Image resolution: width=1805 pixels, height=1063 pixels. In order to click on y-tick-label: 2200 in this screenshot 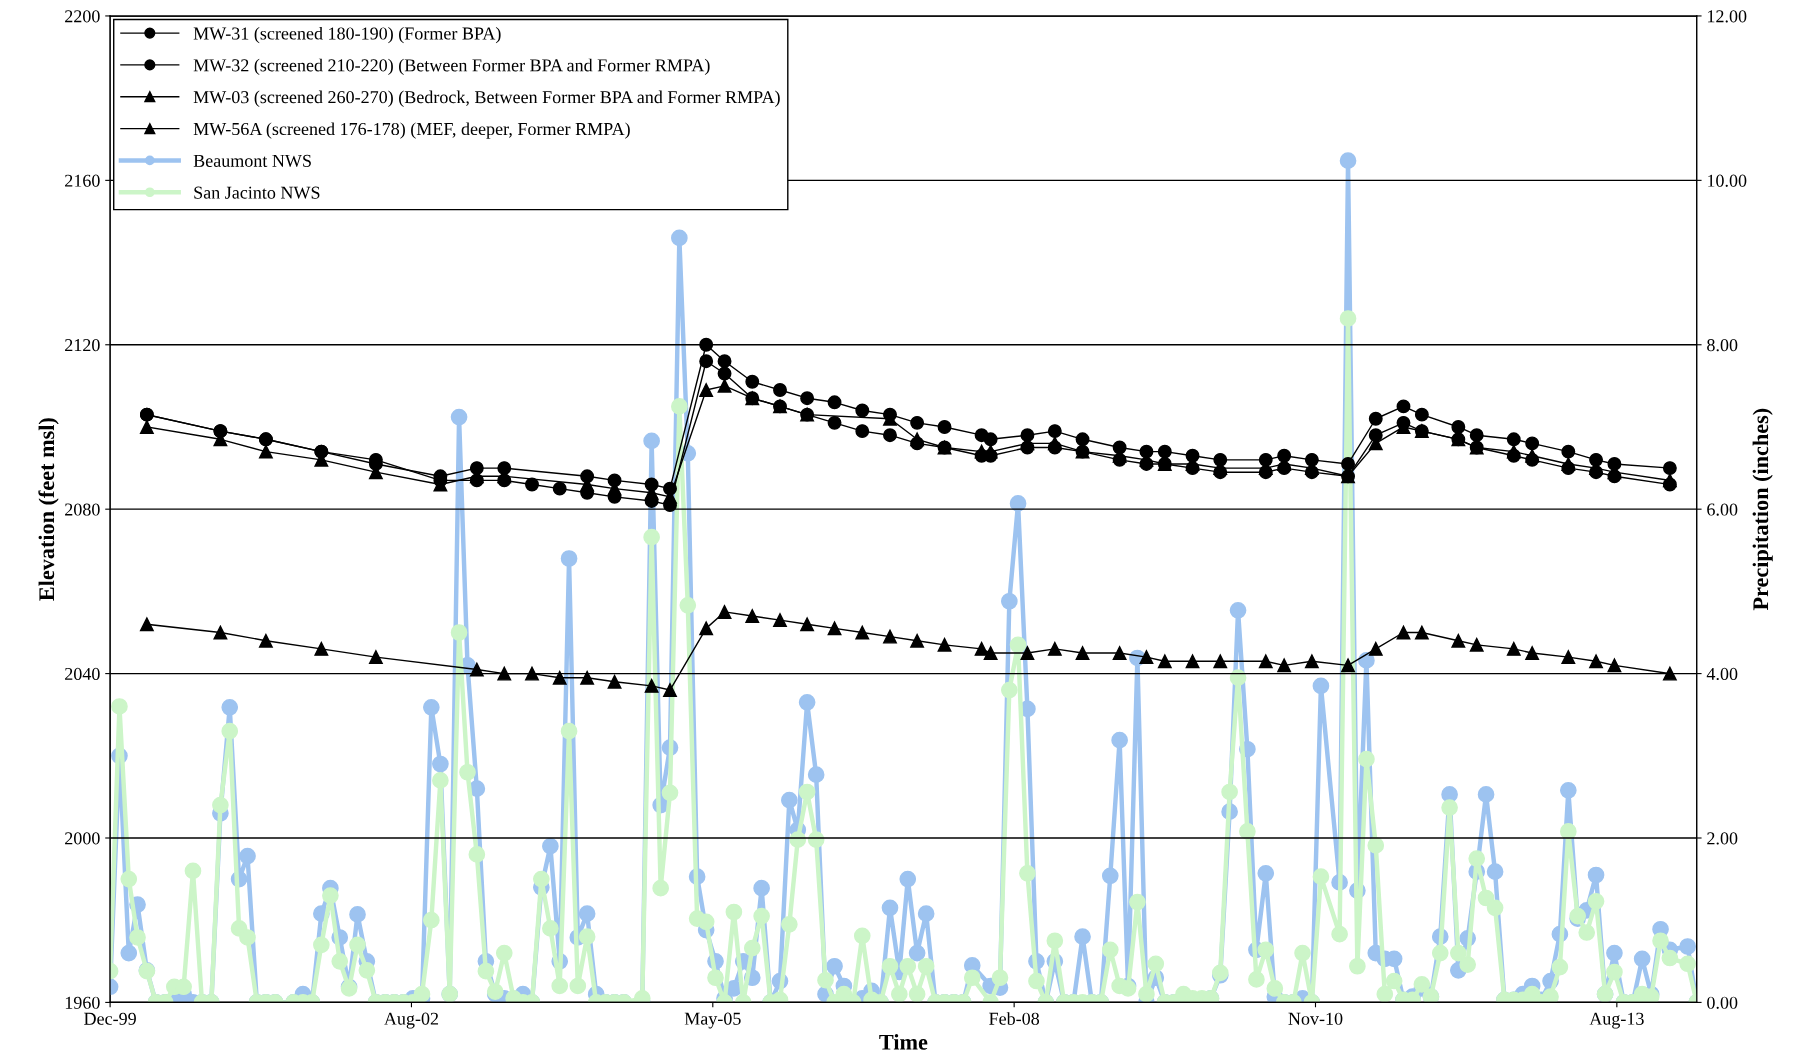, I will do `click(82, 16)`.